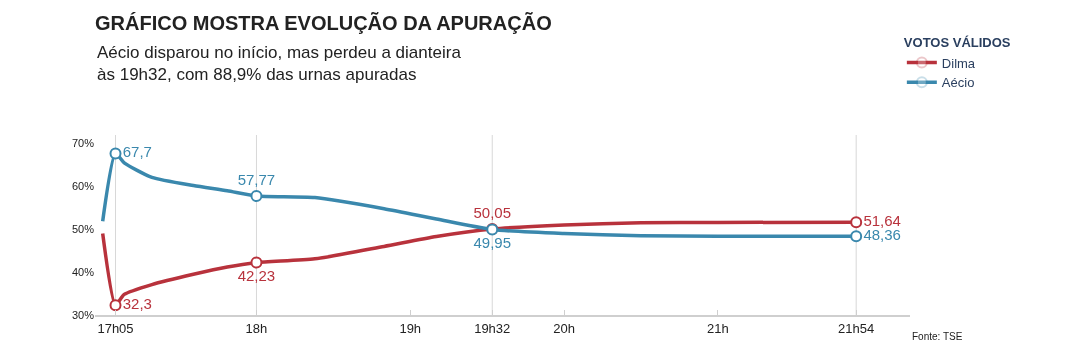  Describe the element at coordinates (717, 328) in the screenshot. I see `x-tick-label: 21h` at that location.